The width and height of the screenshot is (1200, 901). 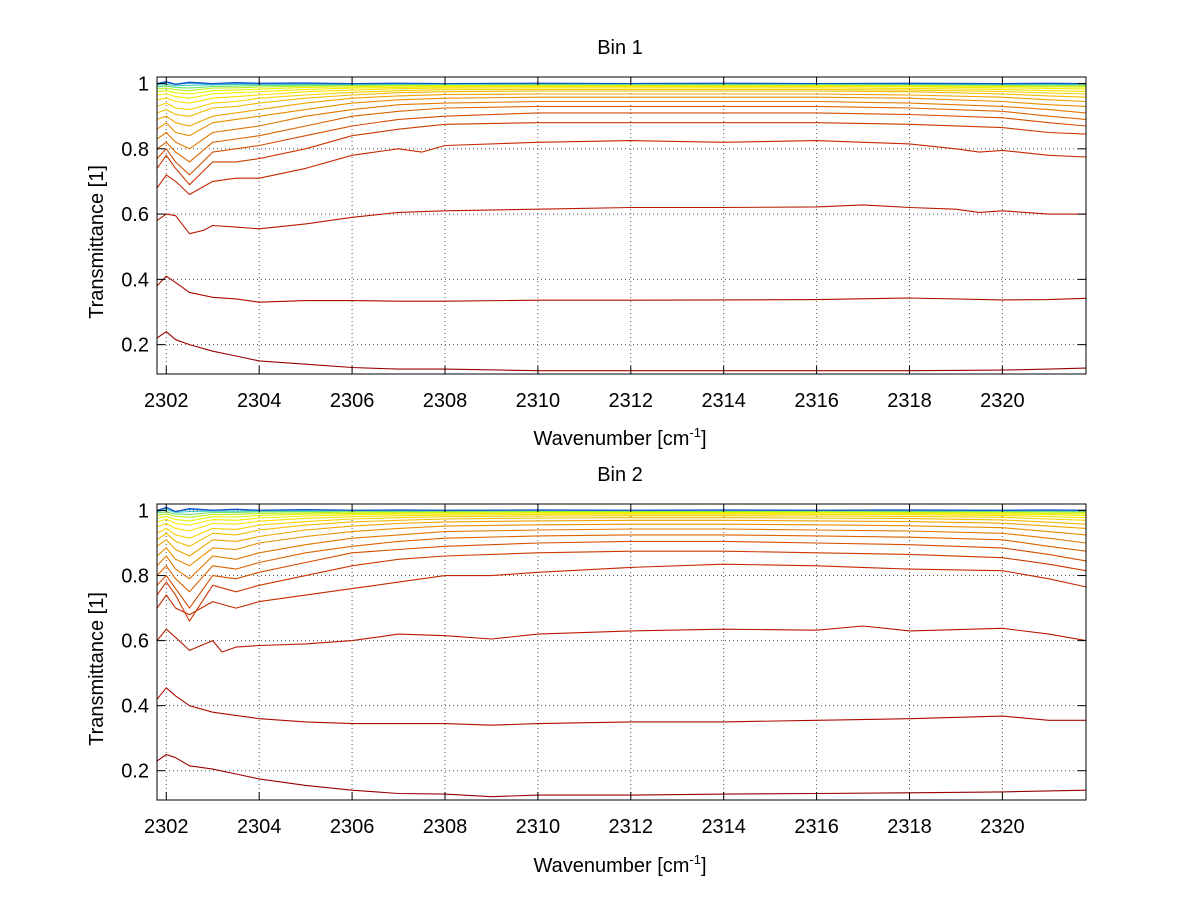 What do you see at coordinates (620, 48) in the screenshot?
I see `chart-title: Bin 1` at bounding box center [620, 48].